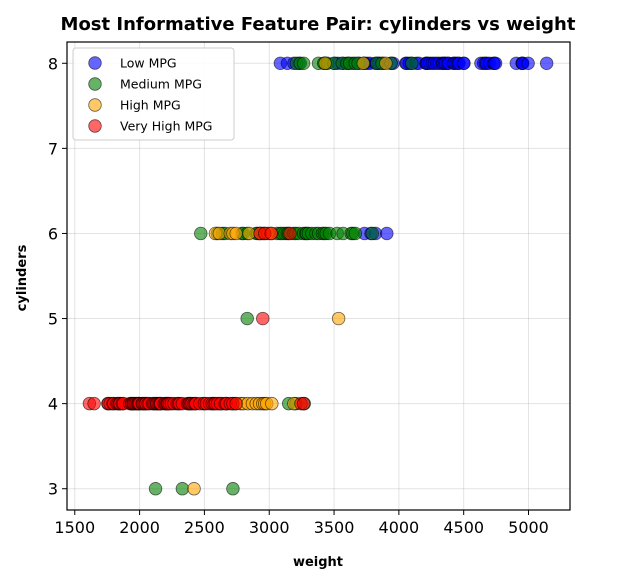 The image size is (631, 583). What do you see at coordinates (95, 84) in the screenshot?
I see `legend-marker-medium-mpg` at bounding box center [95, 84].